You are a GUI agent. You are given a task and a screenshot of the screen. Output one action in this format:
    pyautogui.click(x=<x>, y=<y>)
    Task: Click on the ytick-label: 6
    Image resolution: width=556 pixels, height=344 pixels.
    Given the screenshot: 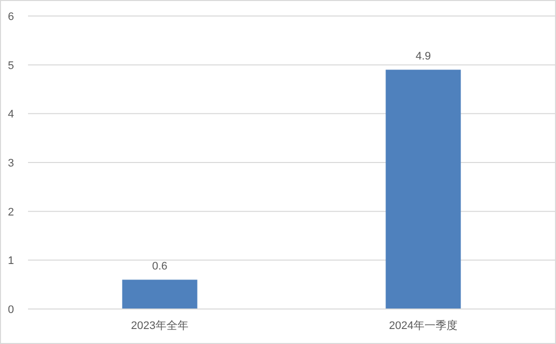 What is the action you would take?
    pyautogui.click(x=11, y=17)
    